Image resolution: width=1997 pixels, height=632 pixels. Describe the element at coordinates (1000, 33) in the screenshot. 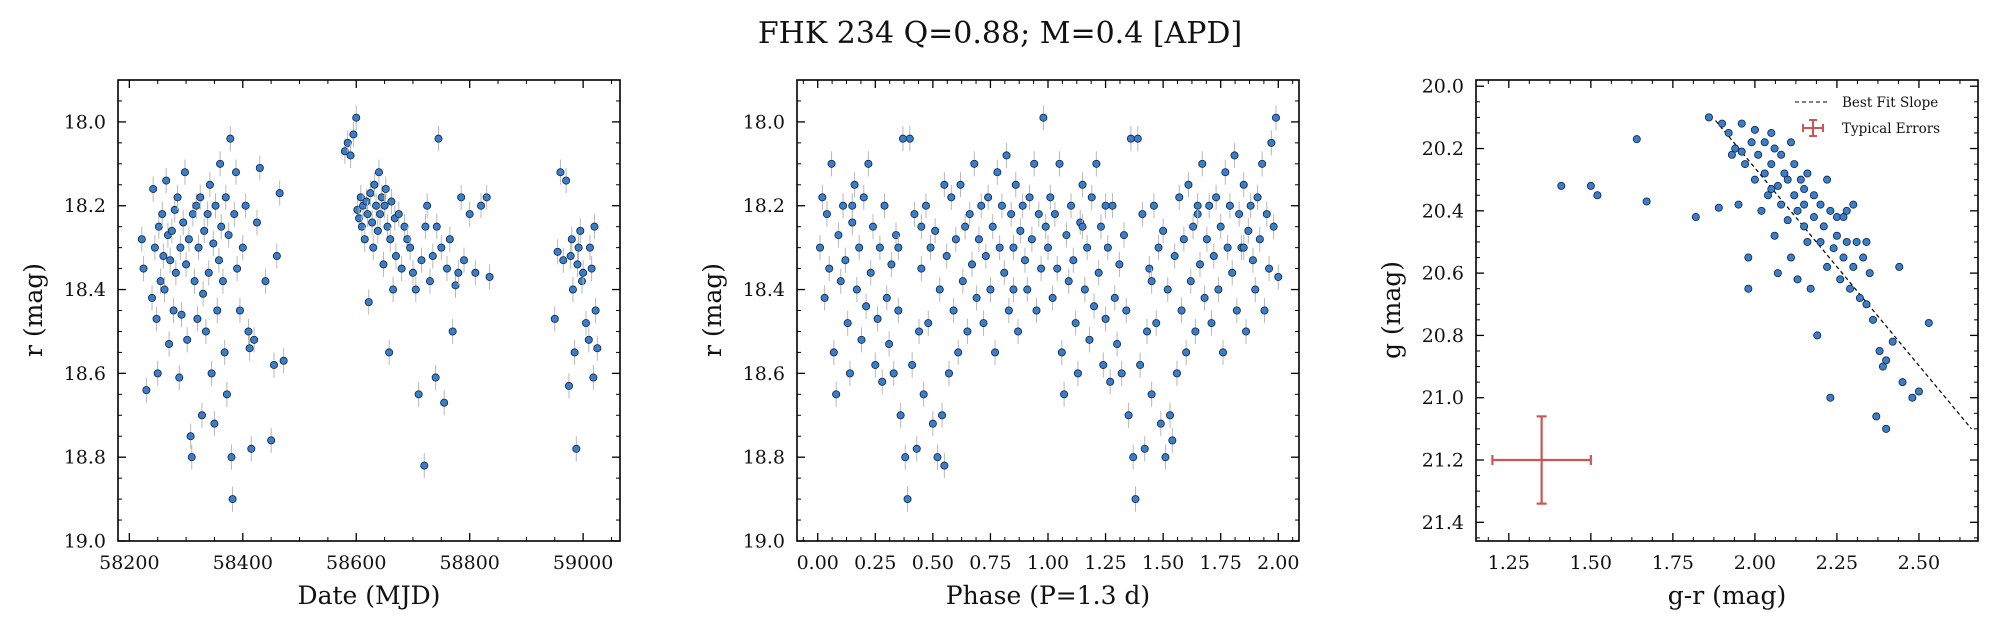

I see `figure-title: FHK 234 Q=0.88; M=0.4 [APD]` at that location.